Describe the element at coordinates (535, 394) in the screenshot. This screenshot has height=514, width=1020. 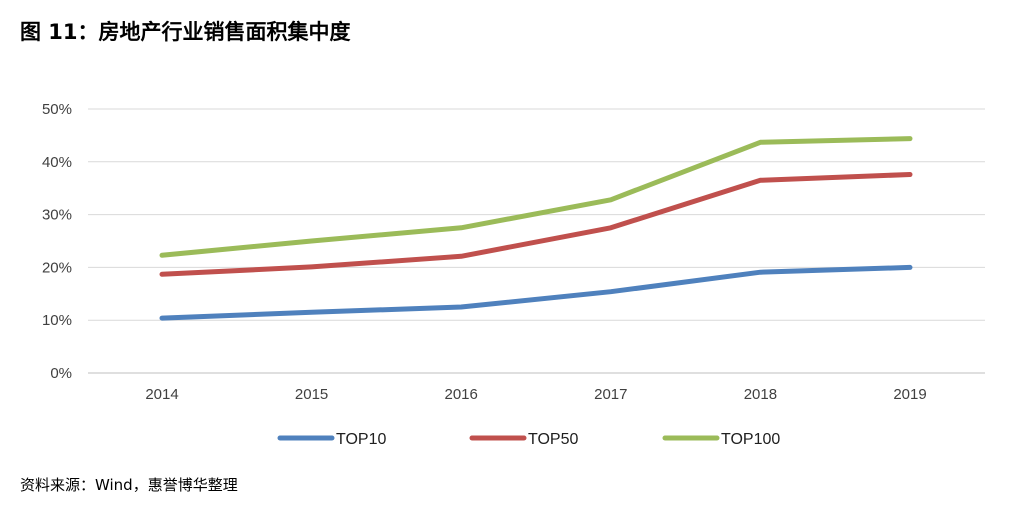
I see `x-axis-ticks: 2014 2015 2016 2017 2018 2019` at that location.